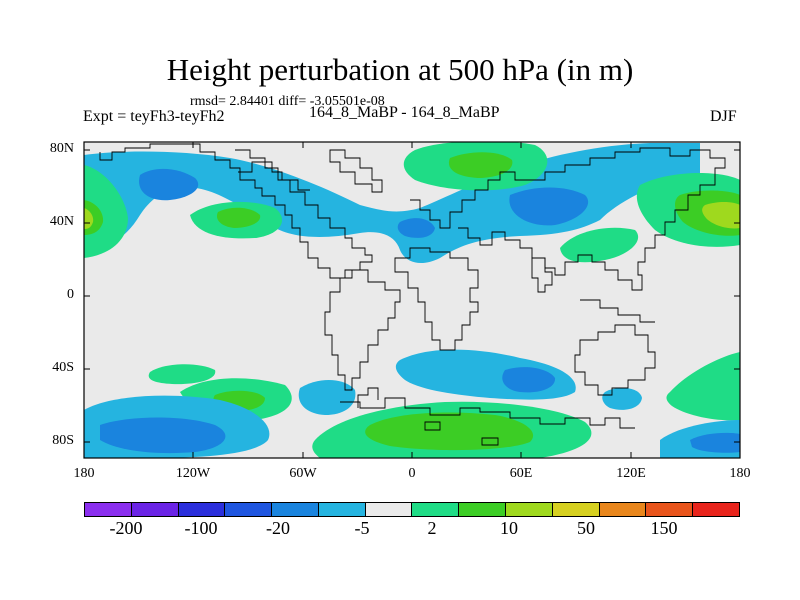 Image resolution: width=800 pixels, height=600 pixels. I want to click on experiment-label: Expt = teyFh3-teyFh2, so click(154, 116).